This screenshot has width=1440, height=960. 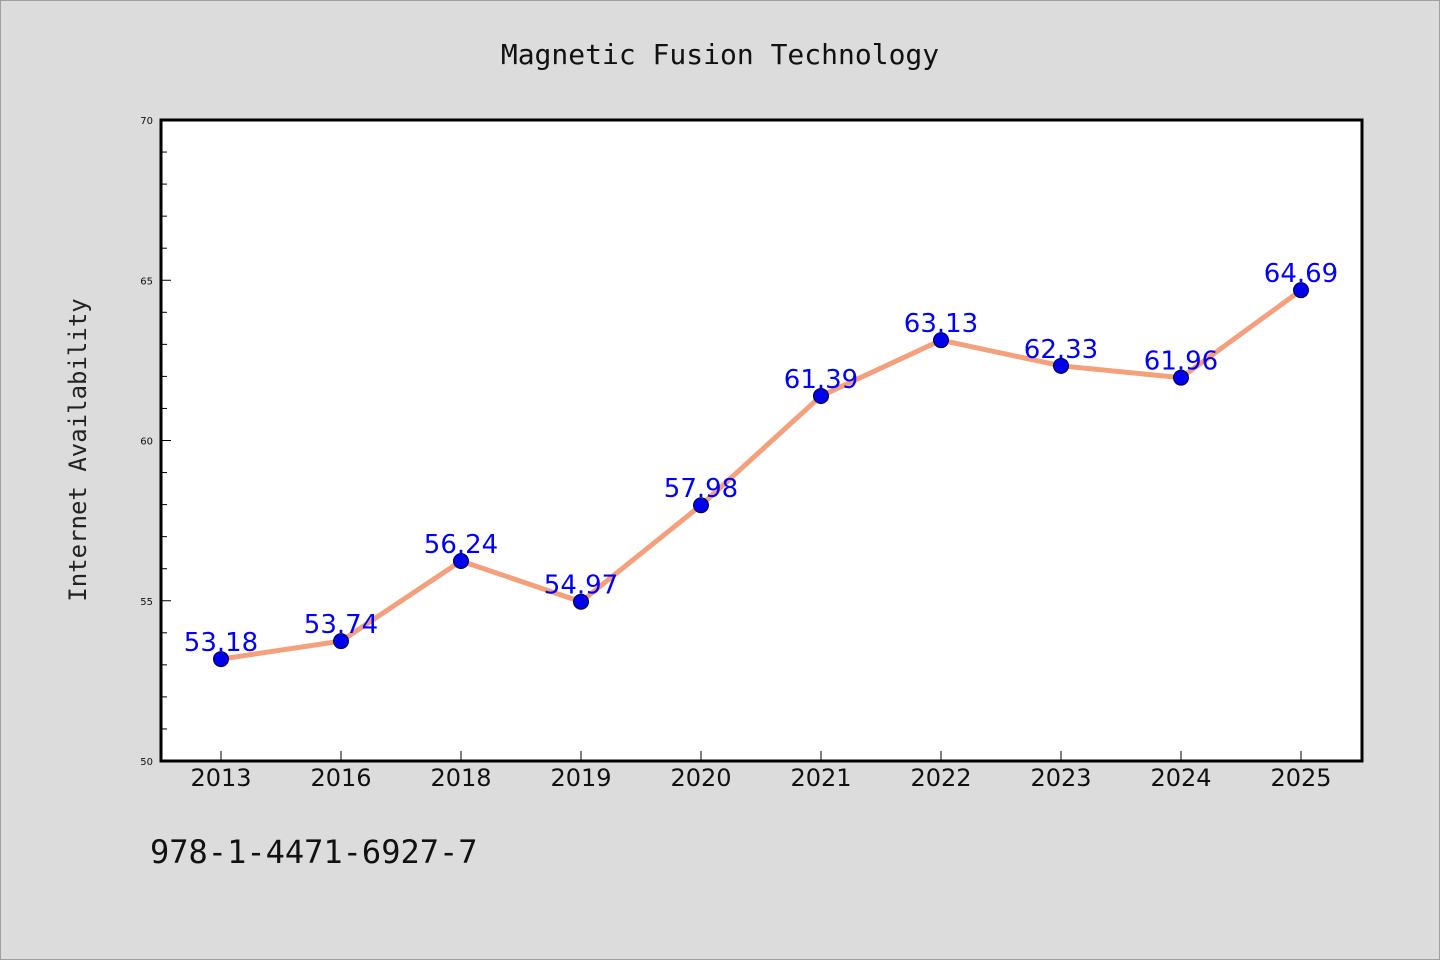 What do you see at coordinates (940, 778) in the screenshot?
I see `x-tick-label: 2022` at bounding box center [940, 778].